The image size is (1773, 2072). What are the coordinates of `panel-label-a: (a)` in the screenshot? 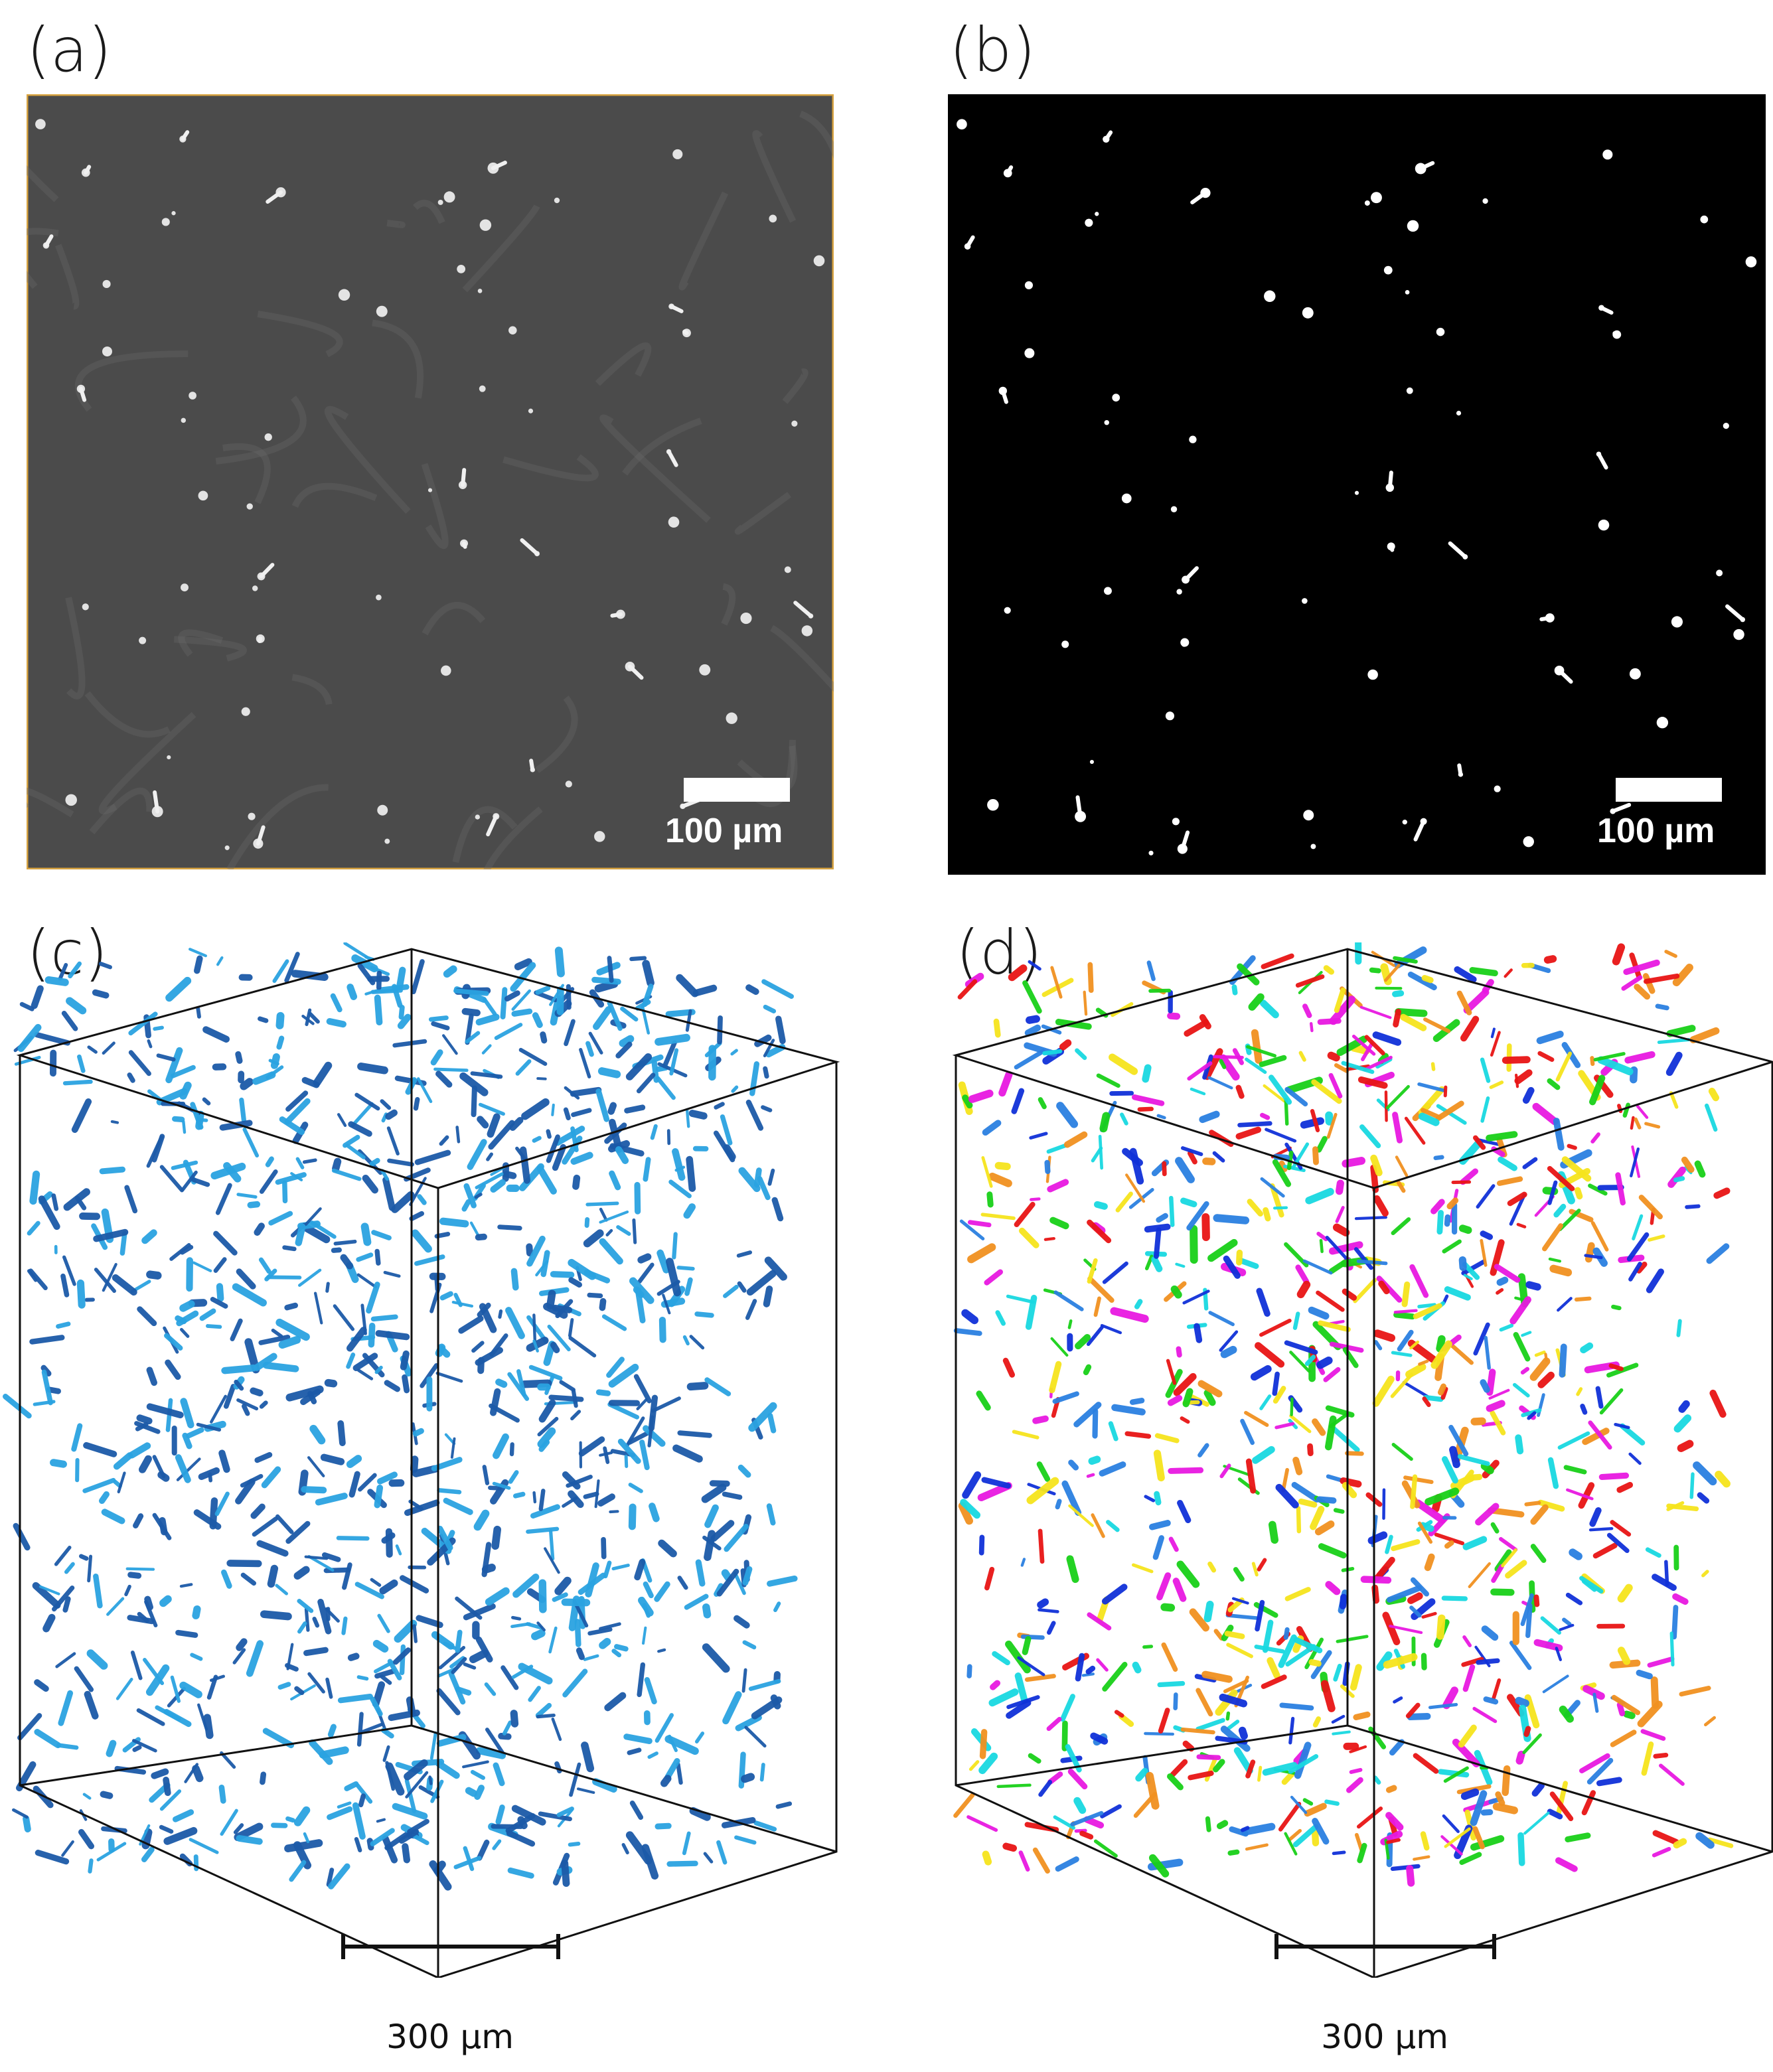 It's located at (70, 51).